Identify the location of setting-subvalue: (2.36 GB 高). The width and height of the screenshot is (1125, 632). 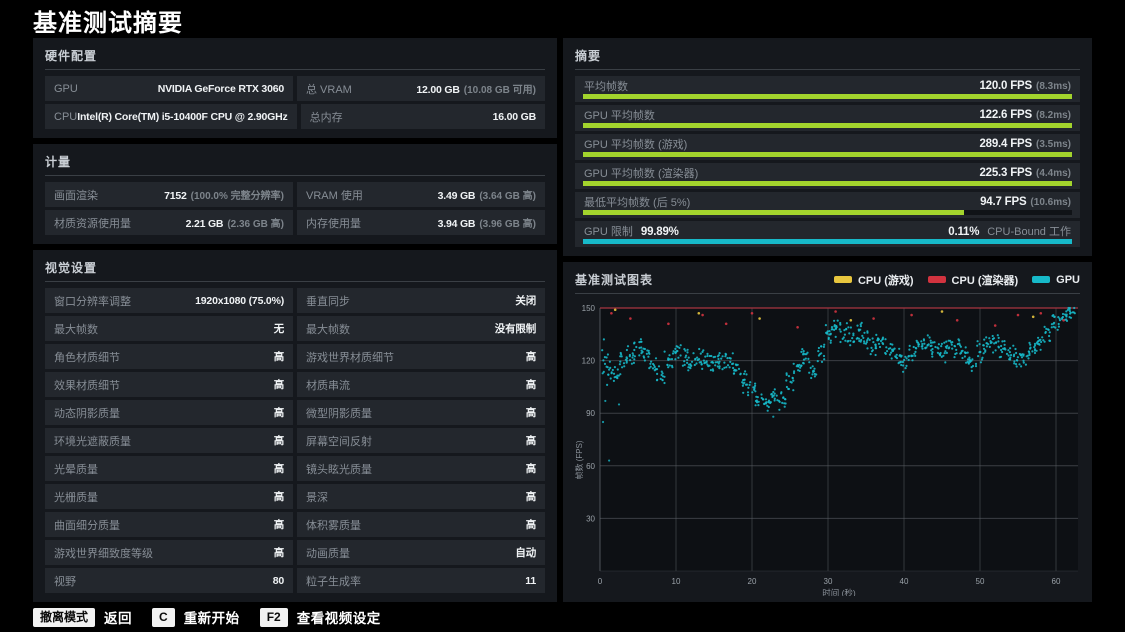
(255, 224).